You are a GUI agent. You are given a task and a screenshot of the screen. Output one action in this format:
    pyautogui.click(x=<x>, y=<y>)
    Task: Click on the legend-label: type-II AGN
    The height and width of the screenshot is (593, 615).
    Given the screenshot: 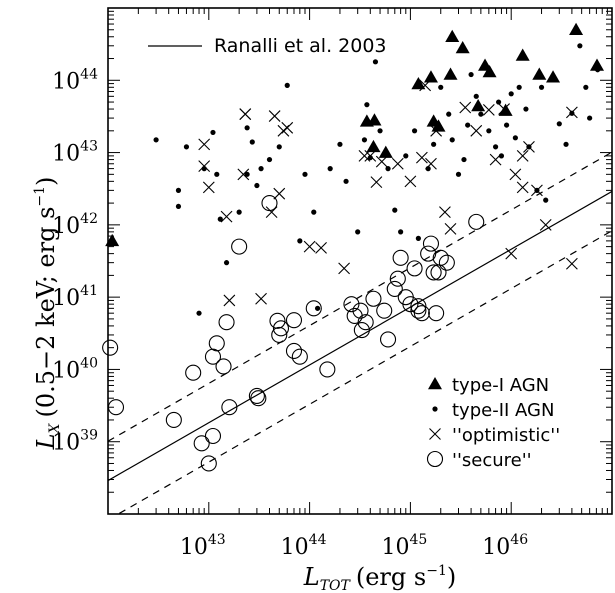 What is the action you would take?
    pyautogui.click(x=503, y=410)
    